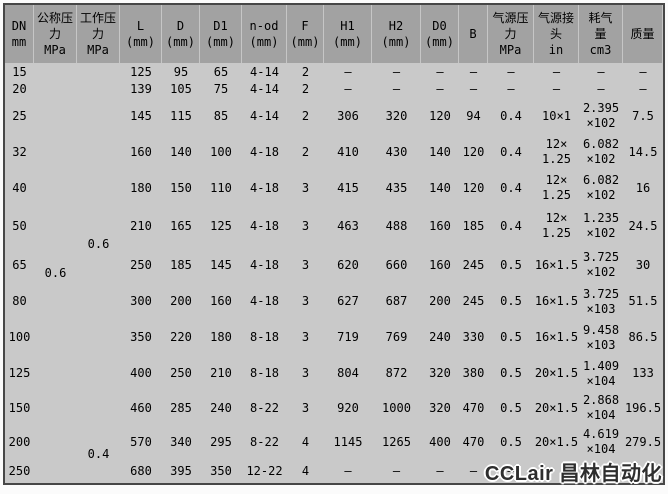 Image resolution: width=668 pixels, height=494 pixels. What do you see at coordinates (601, 337) in the screenshot?
I see `table-cell: 9.458 ×103` at bounding box center [601, 337].